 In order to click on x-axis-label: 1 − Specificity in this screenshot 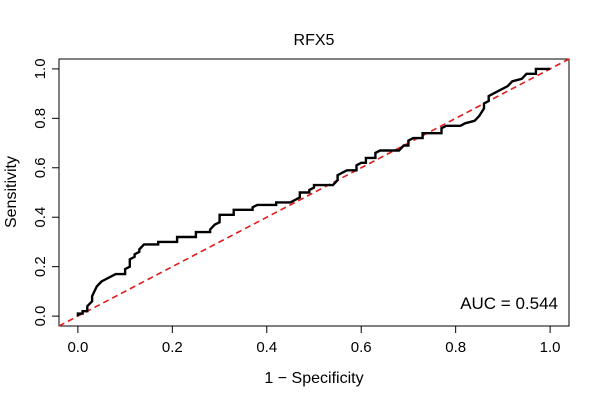, I will do `click(313, 378)`.